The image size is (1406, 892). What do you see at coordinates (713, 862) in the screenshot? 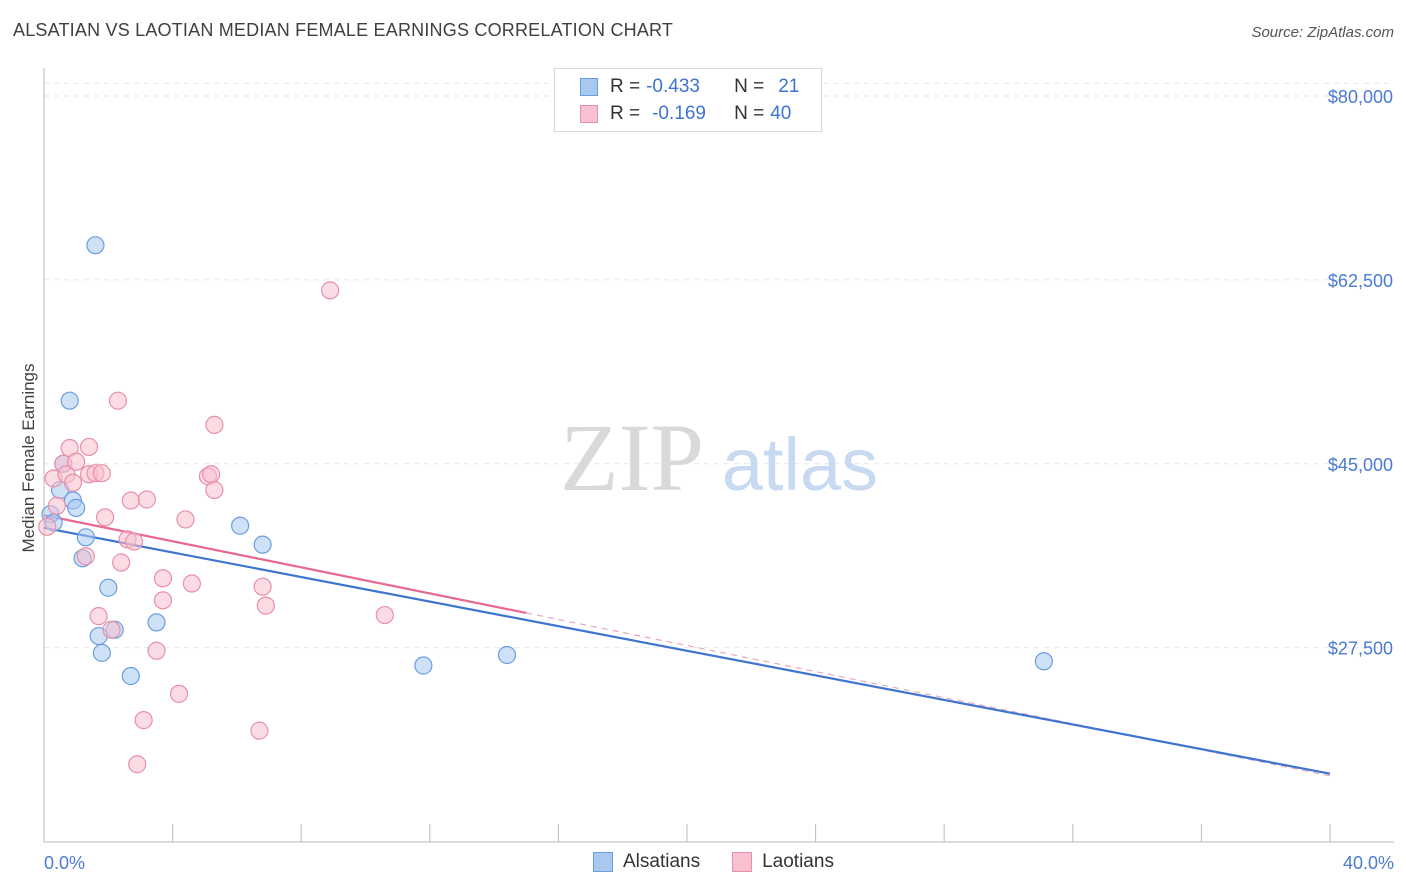
I see `series-legend: Alsatians Laotians` at bounding box center [713, 862].